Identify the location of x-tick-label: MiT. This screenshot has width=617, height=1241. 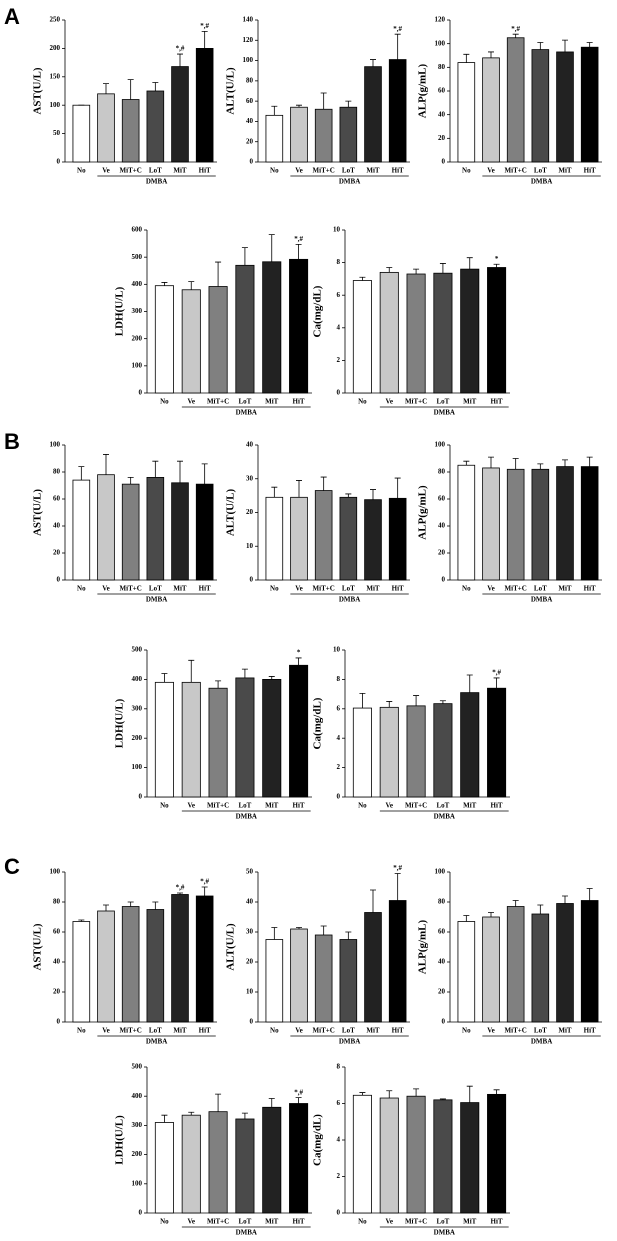
(180, 589).